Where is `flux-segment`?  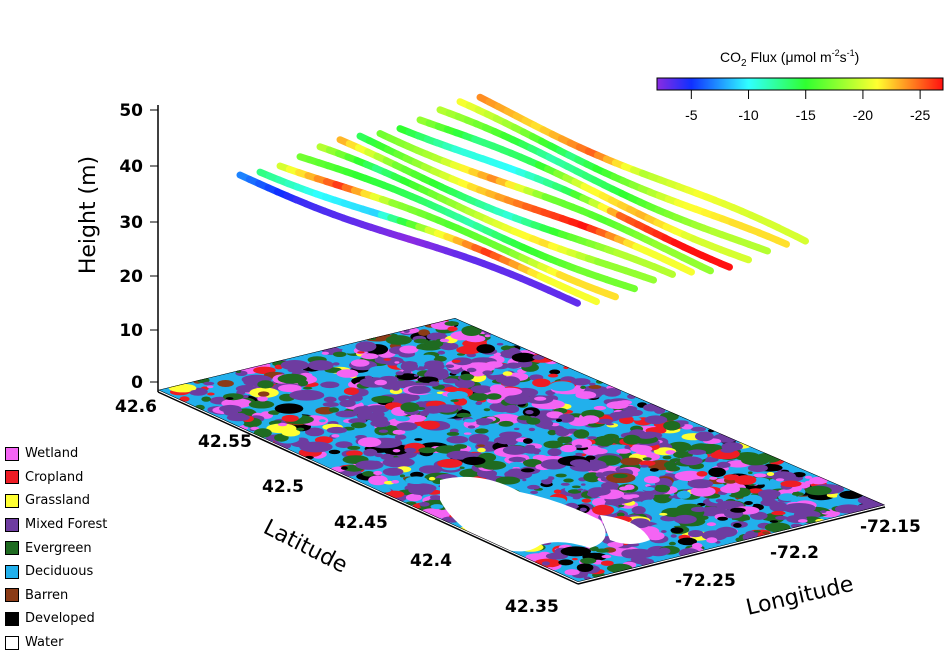 flux-segment is located at coordinates (572, 301).